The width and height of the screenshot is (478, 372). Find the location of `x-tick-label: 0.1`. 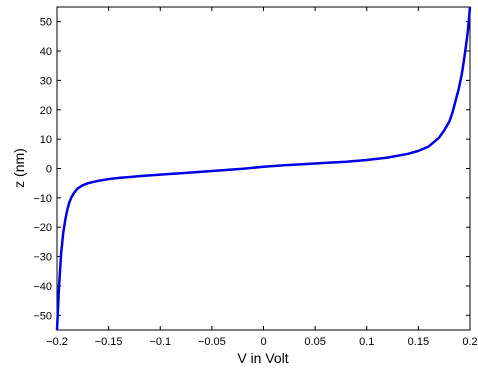

x-tick-label: 0.1 is located at coordinates (366, 342).